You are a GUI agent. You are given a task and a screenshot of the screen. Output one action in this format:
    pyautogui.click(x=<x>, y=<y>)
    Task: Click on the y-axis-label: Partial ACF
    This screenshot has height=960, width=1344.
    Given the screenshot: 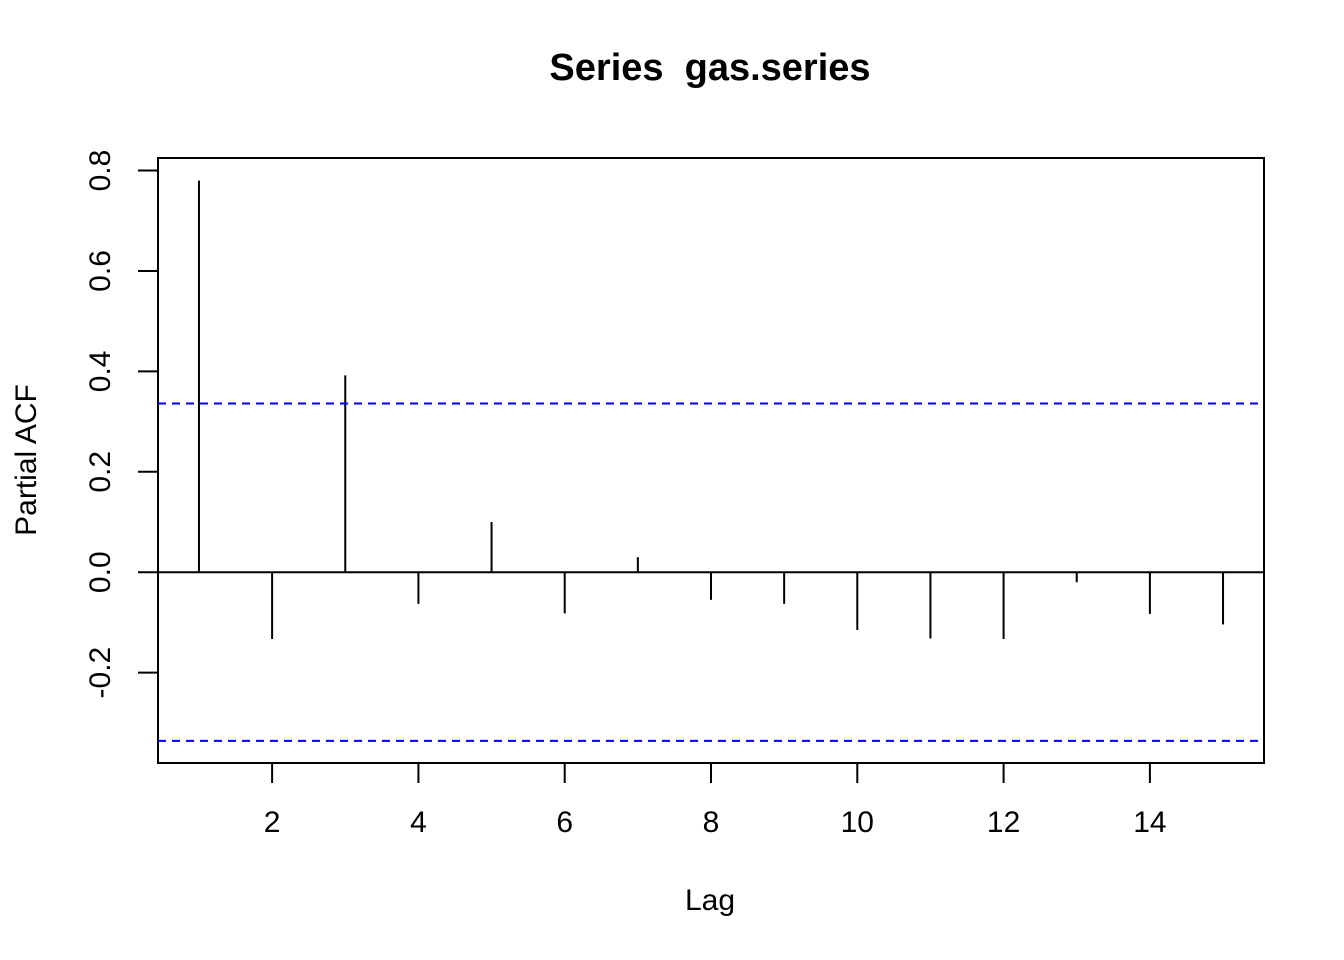 What is the action you would take?
    pyautogui.click(x=26, y=460)
    